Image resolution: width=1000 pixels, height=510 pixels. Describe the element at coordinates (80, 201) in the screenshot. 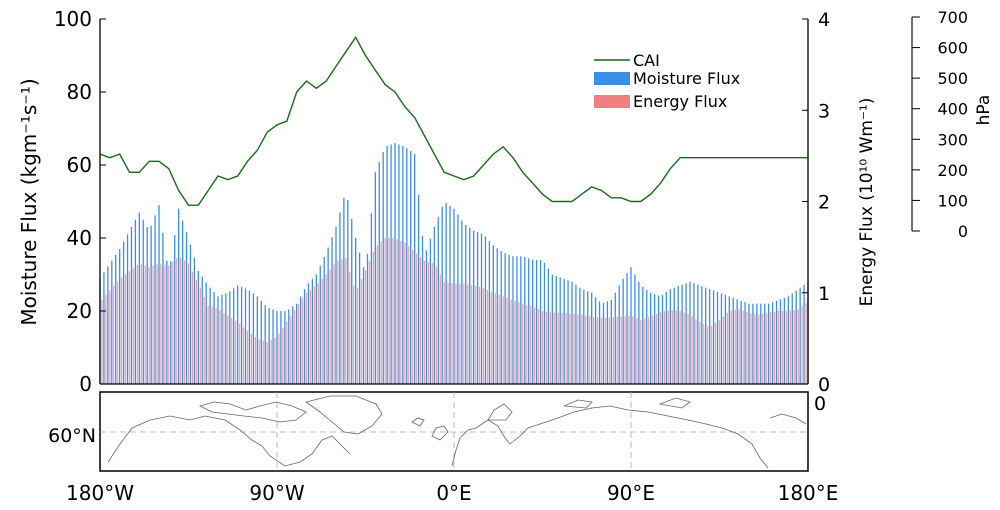

I see `left-axis-ticks: 0 20 40 60 80 100` at that location.